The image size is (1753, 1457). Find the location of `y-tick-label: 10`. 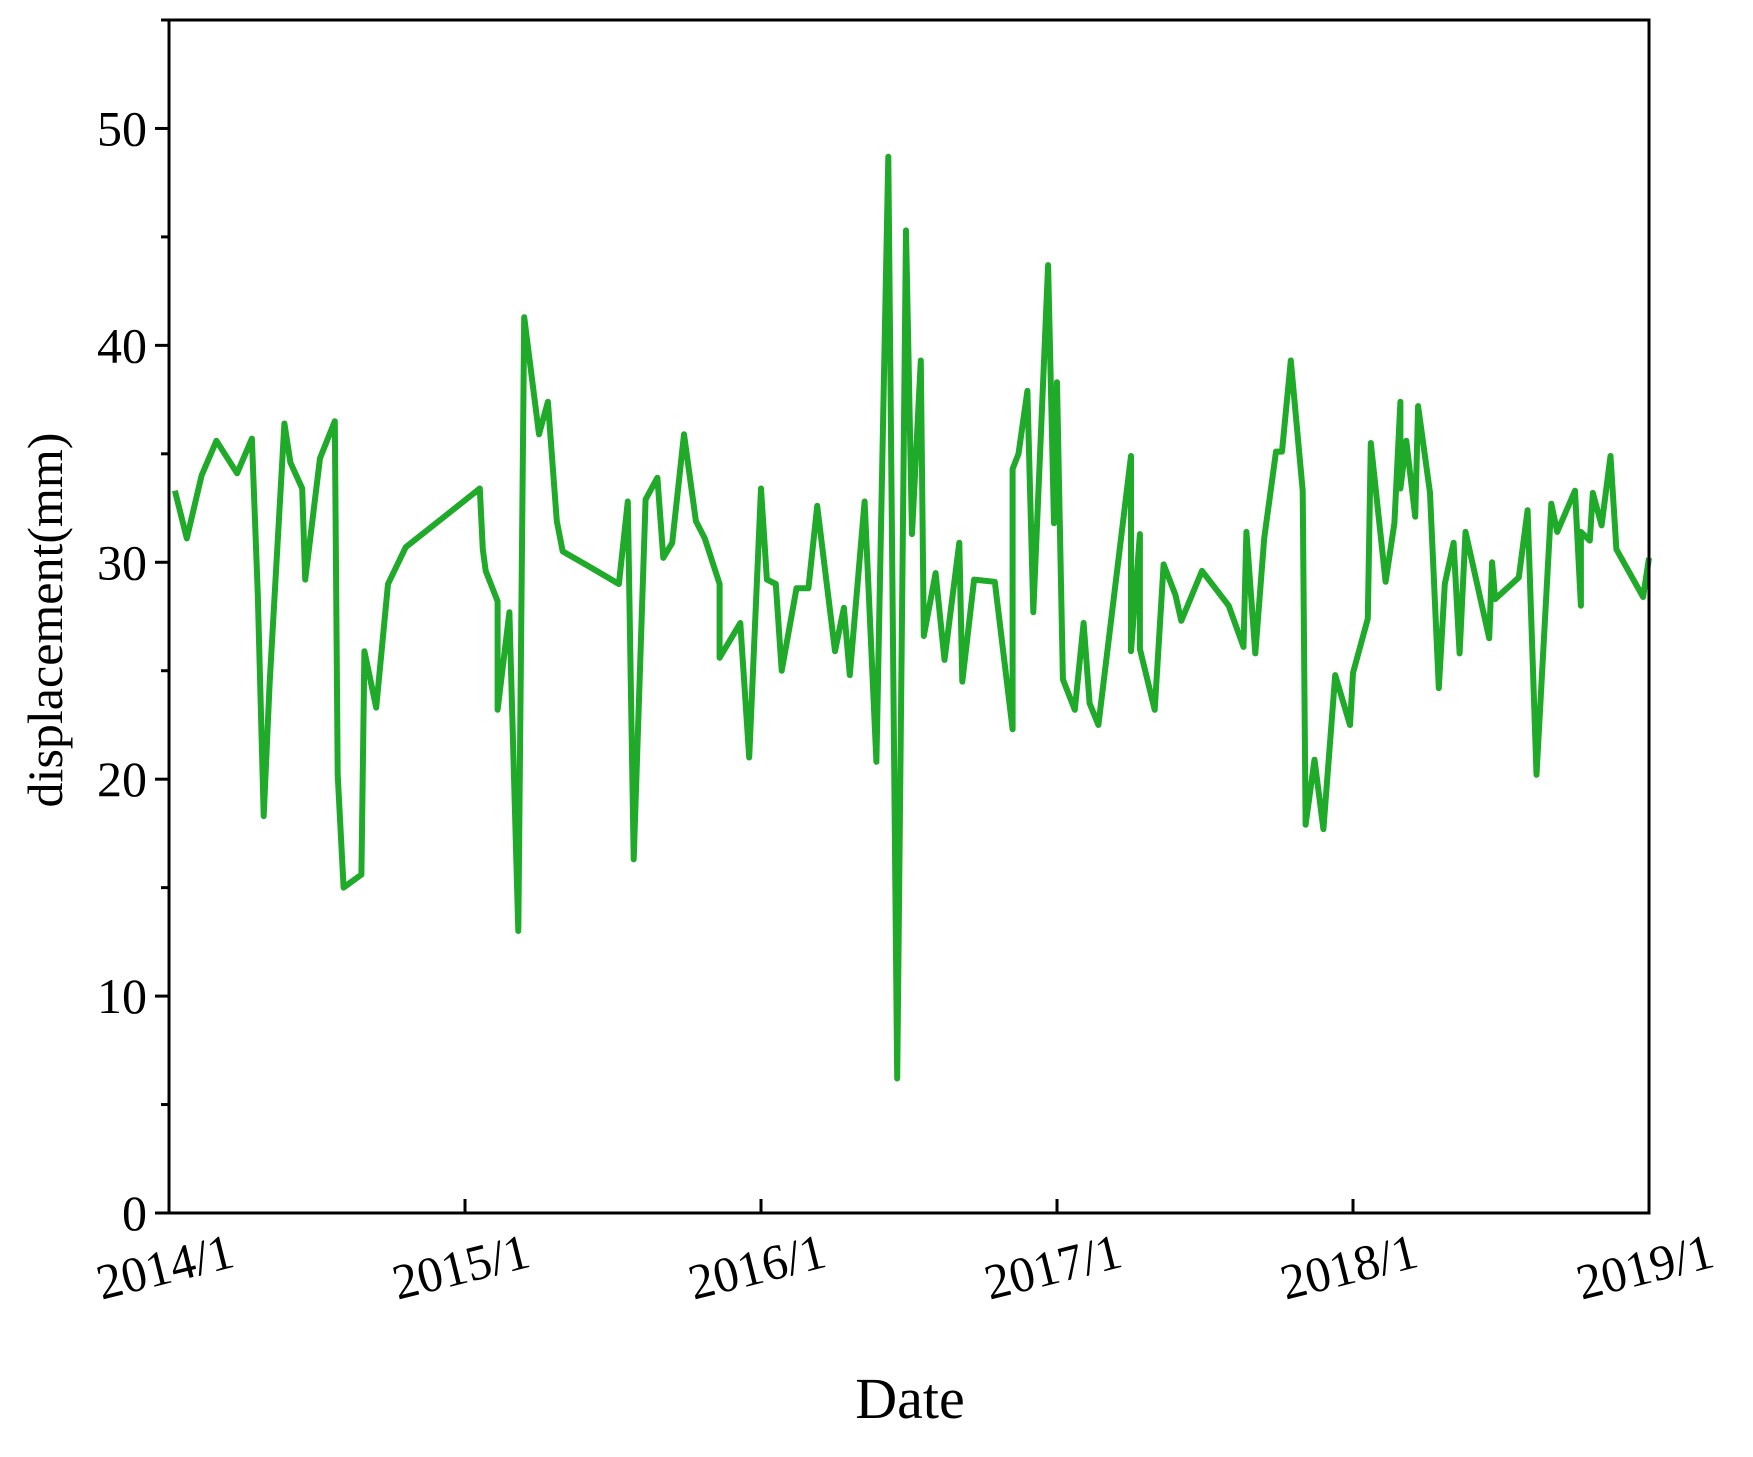

y-tick-label: 10 is located at coordinates (122, 996).